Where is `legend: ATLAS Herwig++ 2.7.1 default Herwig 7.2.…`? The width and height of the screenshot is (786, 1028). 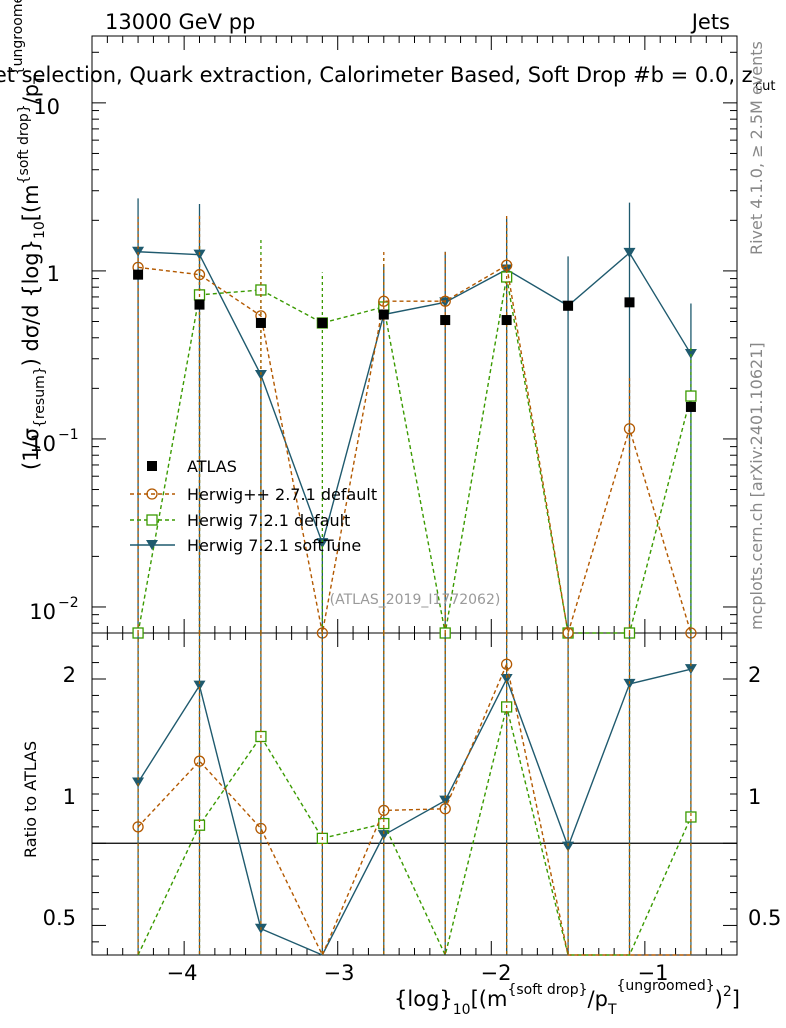 legend: ATLAS Herwig++ 2.7.1 default Herwig 7.2.… is located at coordinates (253, 506).